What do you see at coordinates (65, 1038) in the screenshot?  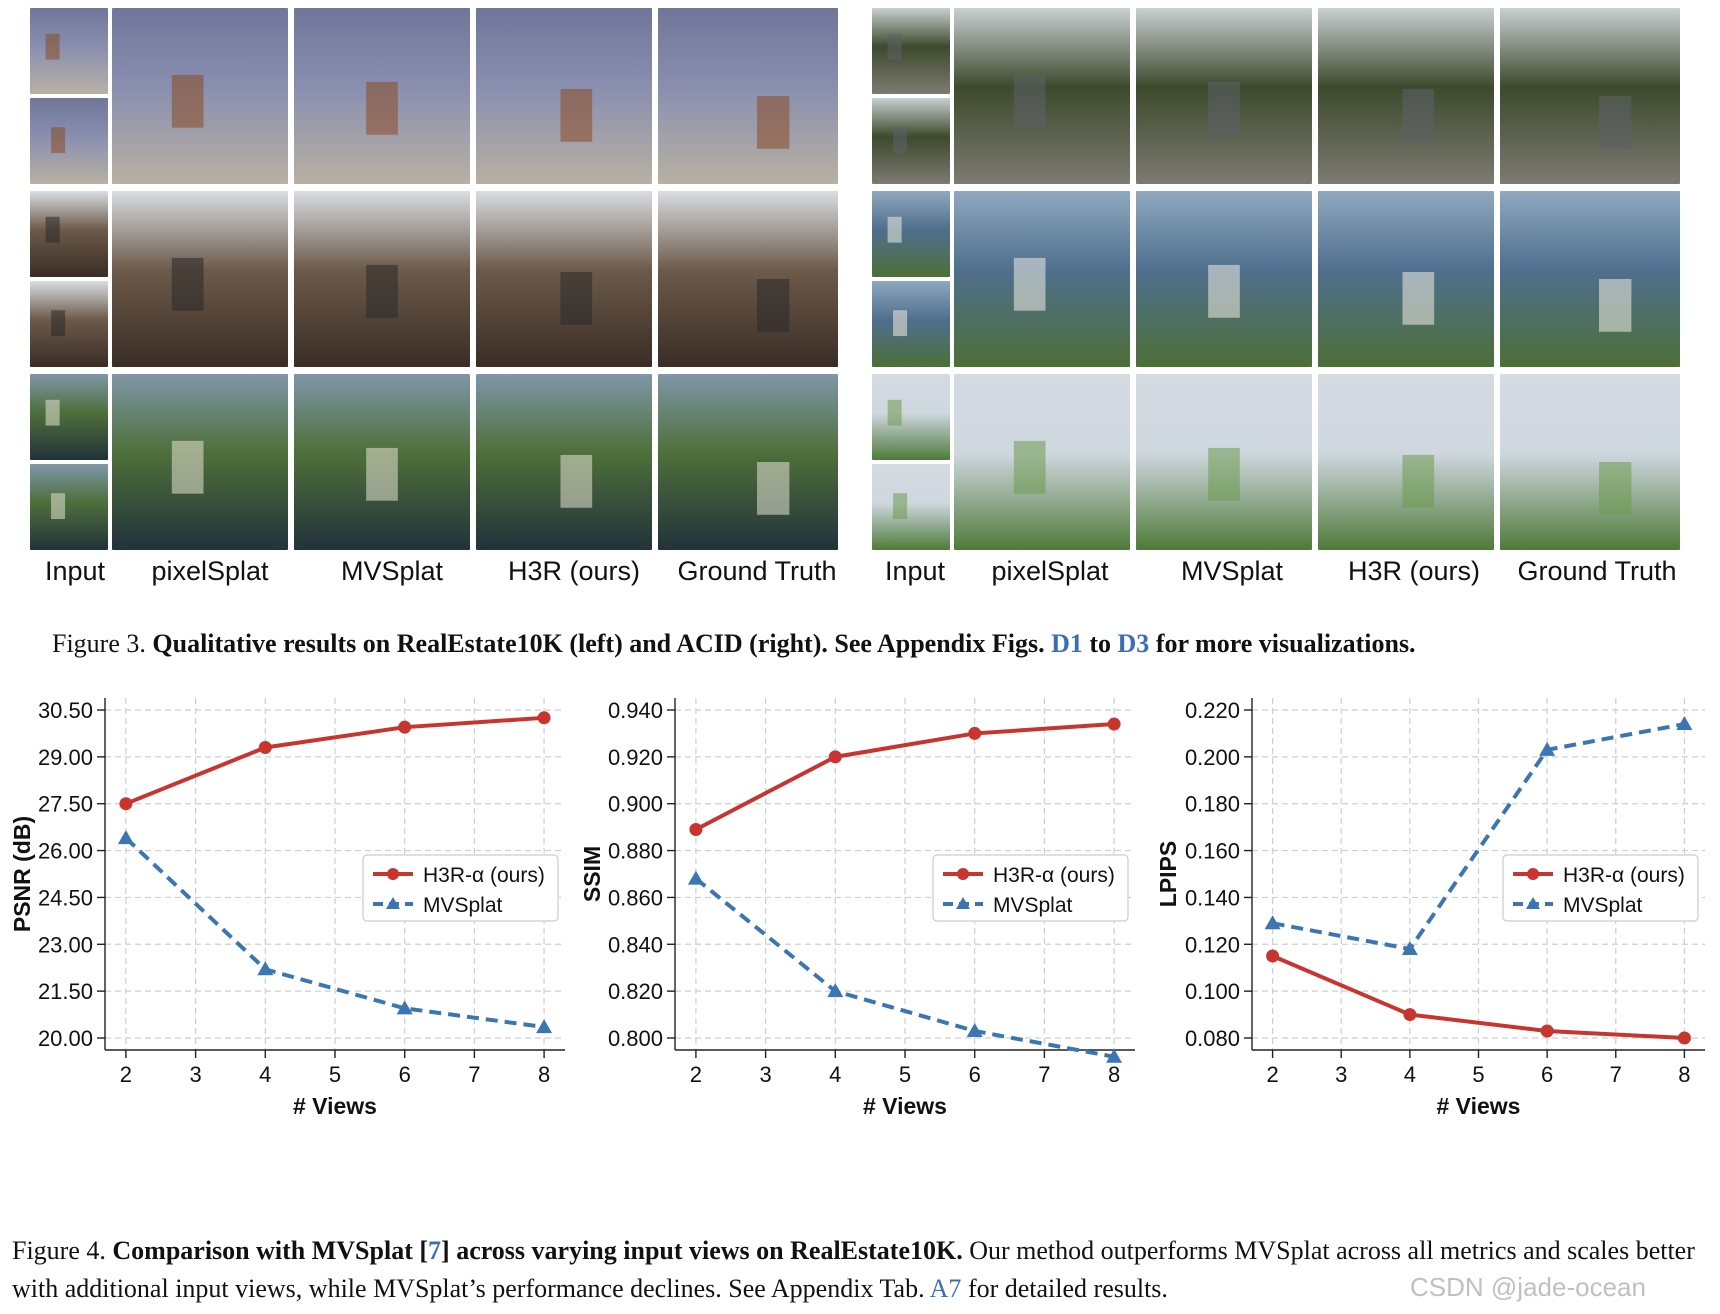 I see `y-tick-label: 20.00` at bounding box center [65, 1038].